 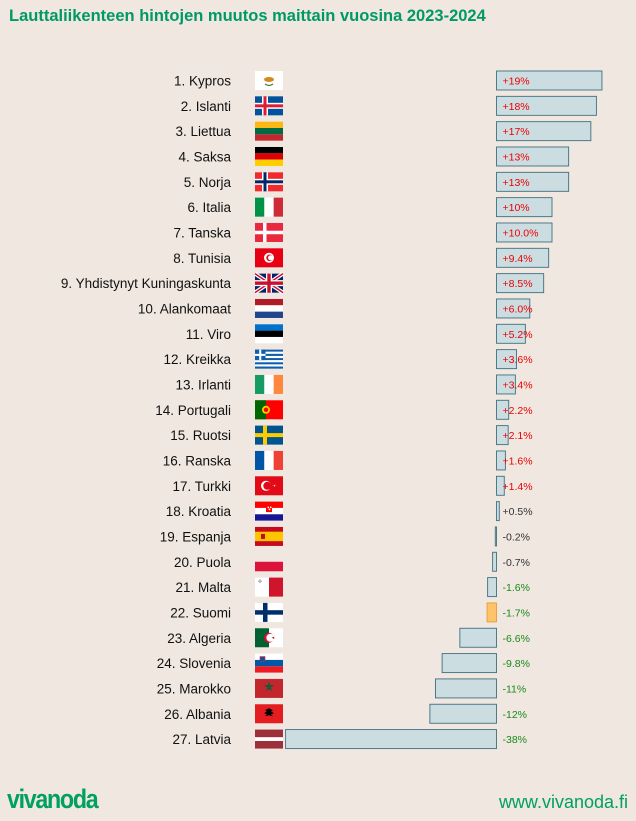 What do you see at coordinates (201, 739) in the screenshot?
I see `category-label: 27. Latvia` at bounding box center [201, 739].